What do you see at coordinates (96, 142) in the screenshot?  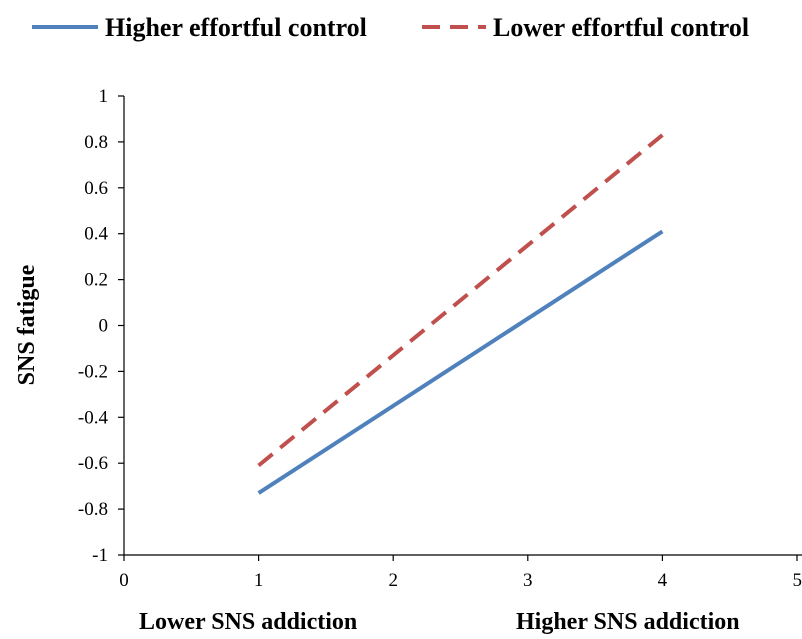 I see `y-tick-label: 0.8` at bounding box center [96, 142].